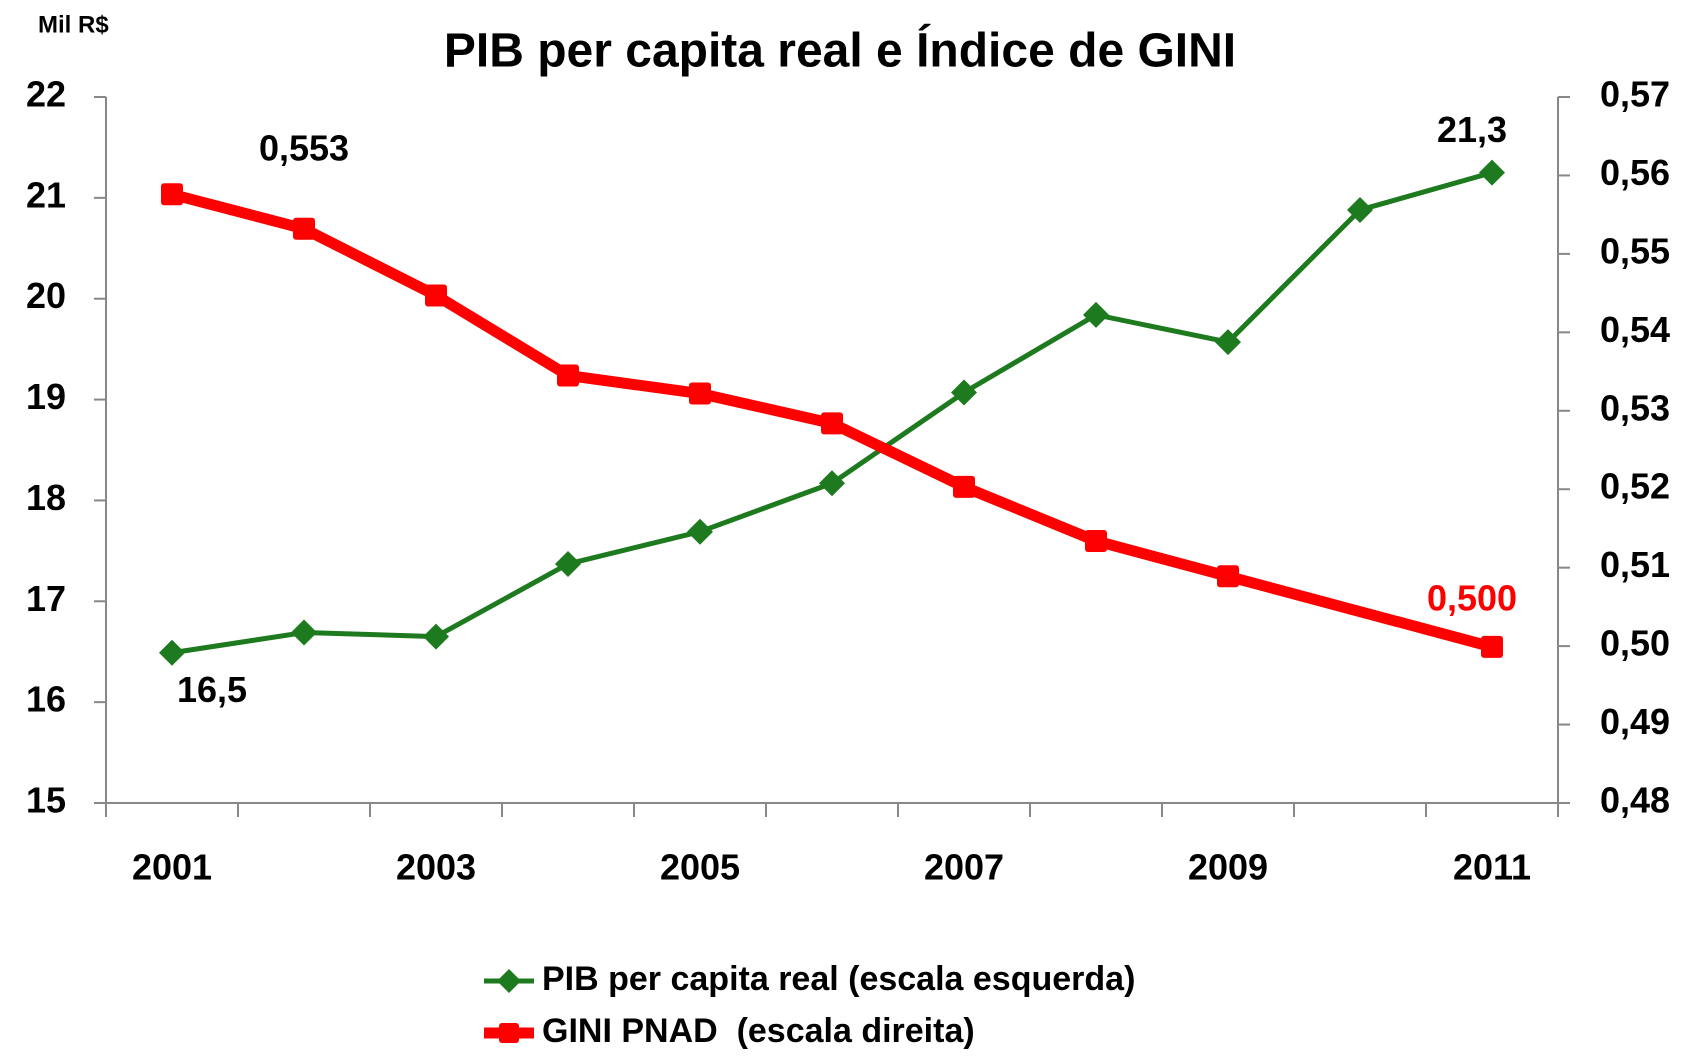 The height and width of the screenshot is (1057, 1698). What do you see at coordinates (1635, 486) in the screenshot?
I see `y2-tick-label: 0,52` at bounding box center [1635, 486].